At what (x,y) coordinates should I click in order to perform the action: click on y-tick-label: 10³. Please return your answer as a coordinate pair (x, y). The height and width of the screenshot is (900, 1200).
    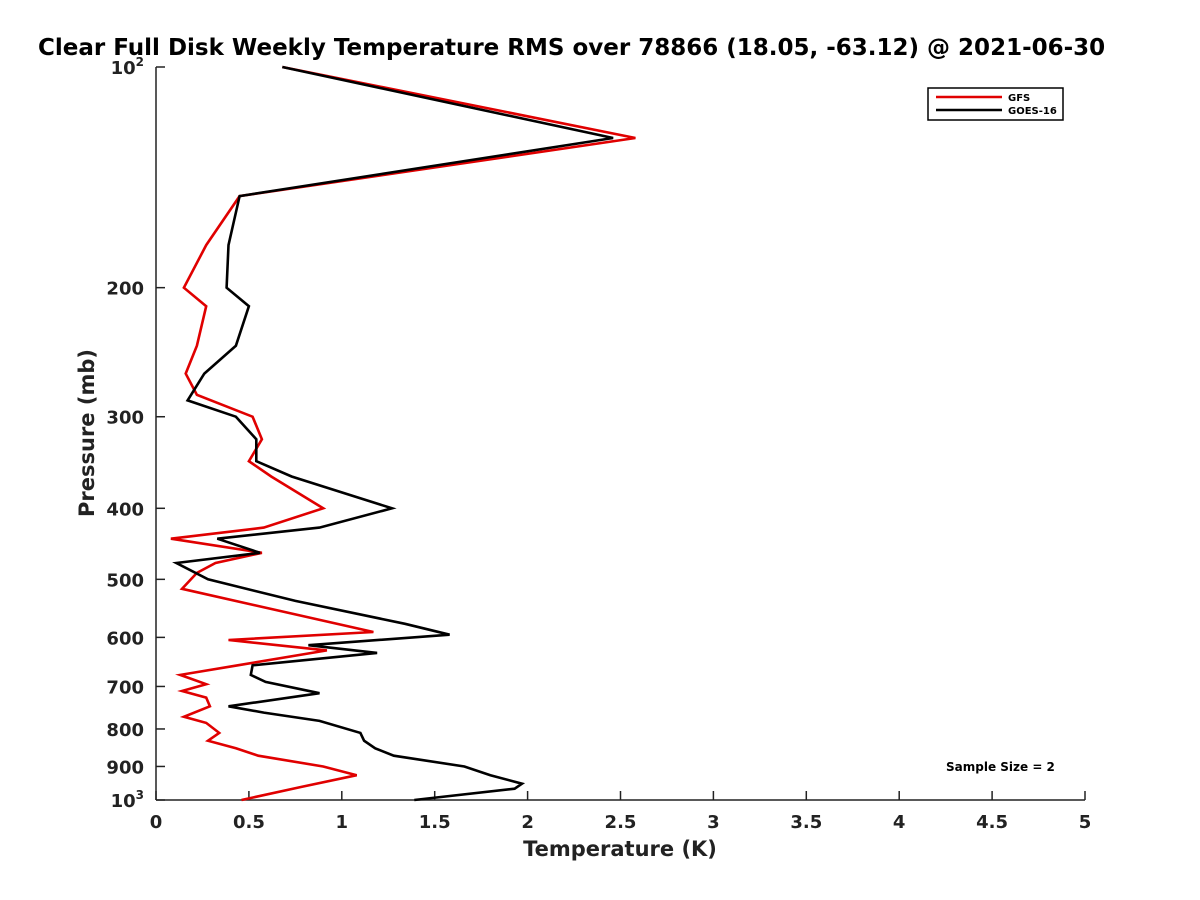
    Looking at the image, I should click on (127, 800).